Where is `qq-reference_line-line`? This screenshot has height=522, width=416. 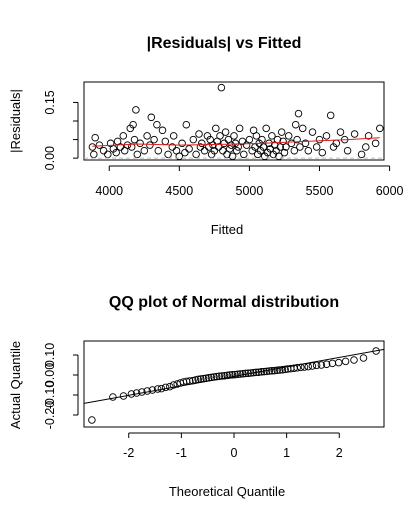
qq-reference_line-line is located at coordinates (234, 376).